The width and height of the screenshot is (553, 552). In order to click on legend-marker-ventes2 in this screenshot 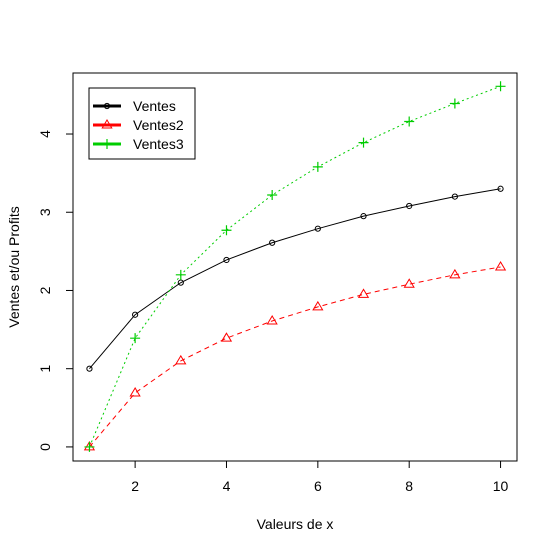, I will do `click(107, 124)`.